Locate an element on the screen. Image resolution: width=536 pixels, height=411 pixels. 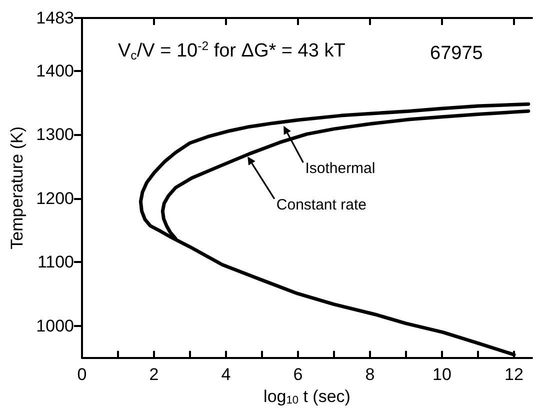
x-tick-label: 0 is located at coordinates (82, 374).